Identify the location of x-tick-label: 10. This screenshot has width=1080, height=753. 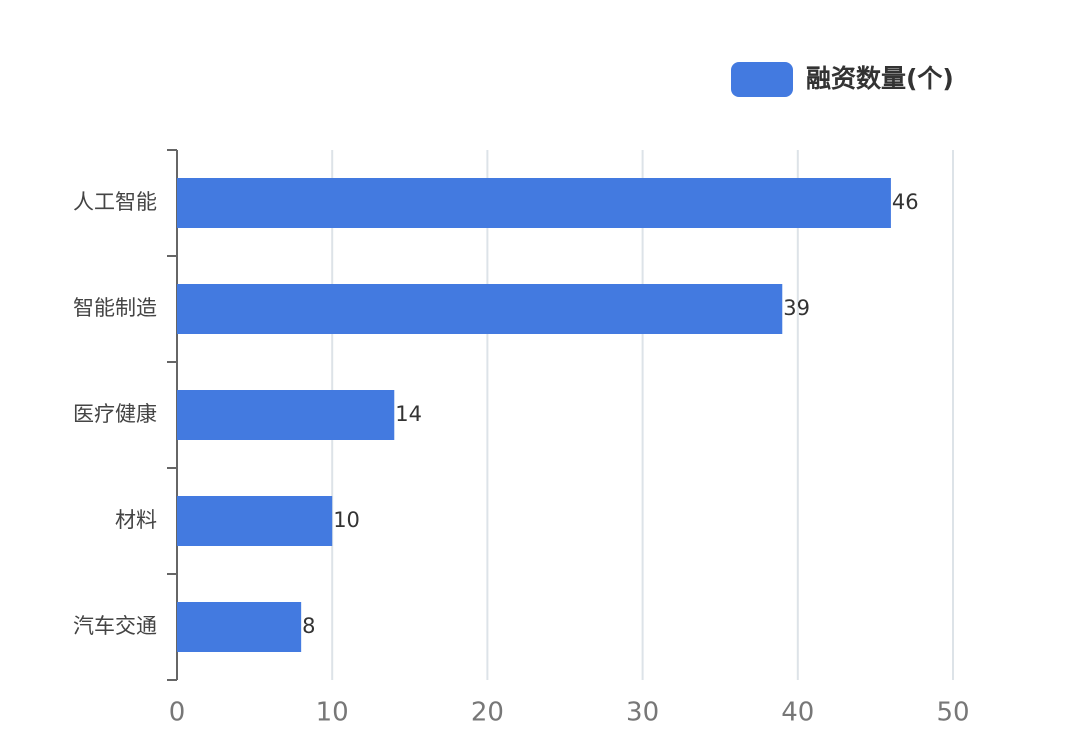
(332, 713).